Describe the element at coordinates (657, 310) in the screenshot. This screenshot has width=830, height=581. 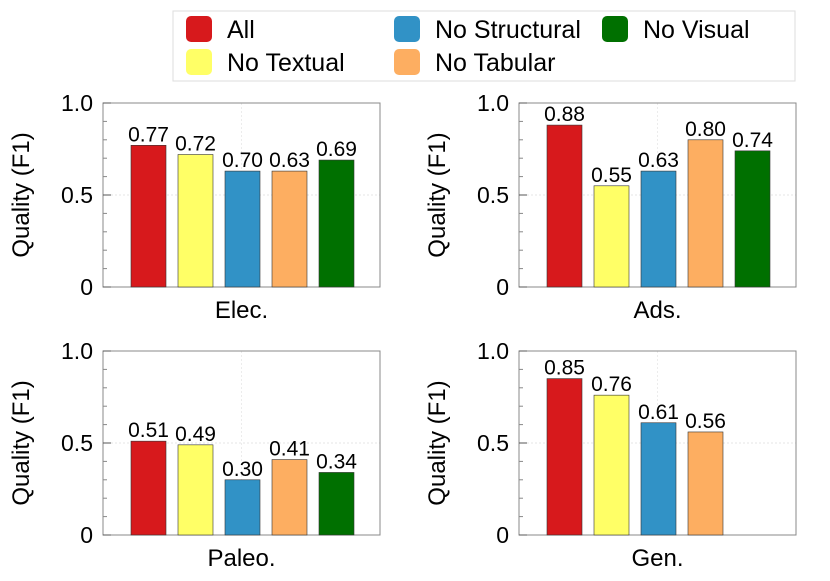
I see `x-axis-label: Ads.` at that location.